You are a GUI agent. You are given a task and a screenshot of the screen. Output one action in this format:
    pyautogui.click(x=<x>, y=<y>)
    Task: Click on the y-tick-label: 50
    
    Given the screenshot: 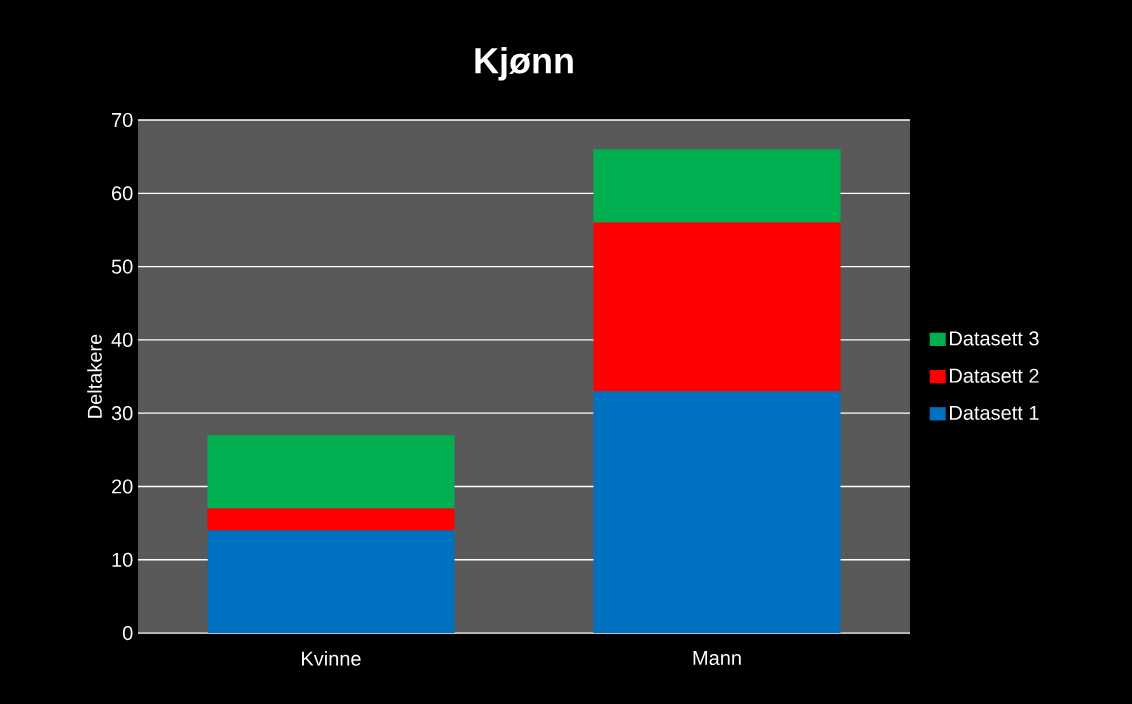 What is the action you would take?
    pyautogui.click(x=122, y=266)
    